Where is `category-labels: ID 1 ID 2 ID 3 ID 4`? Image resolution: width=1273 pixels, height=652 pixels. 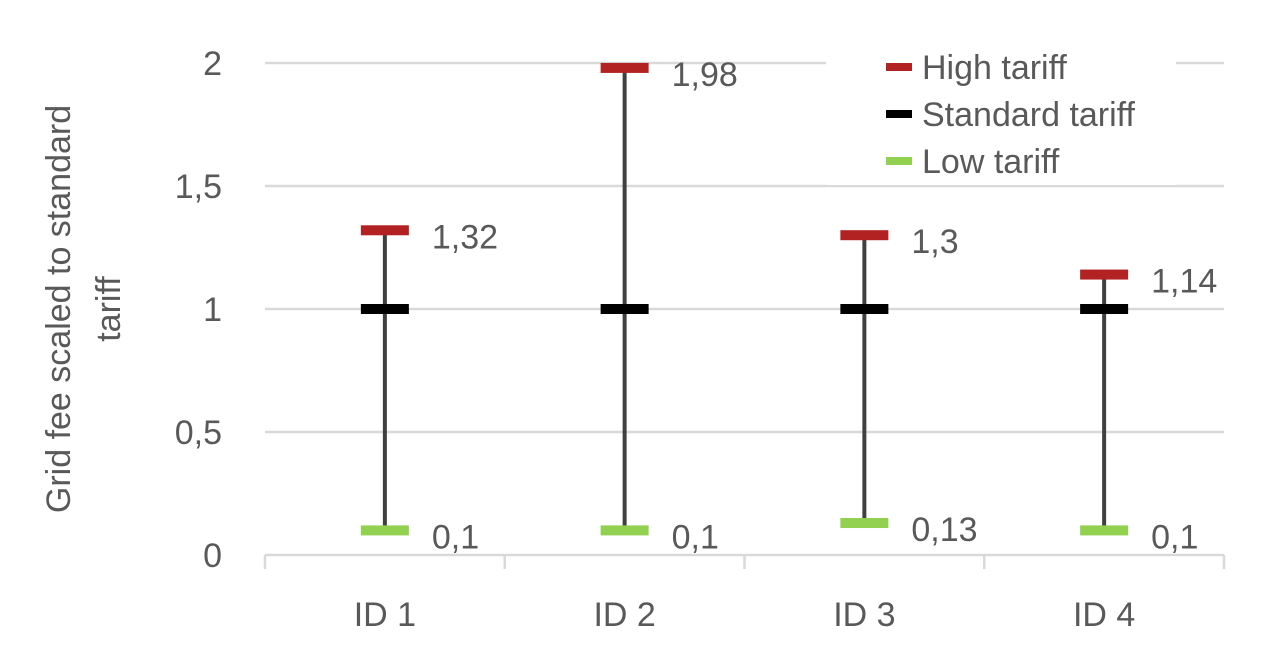
category-labels: ID 1 ID 2 ID 3 ID 4 is located at coordinates (745, 615).